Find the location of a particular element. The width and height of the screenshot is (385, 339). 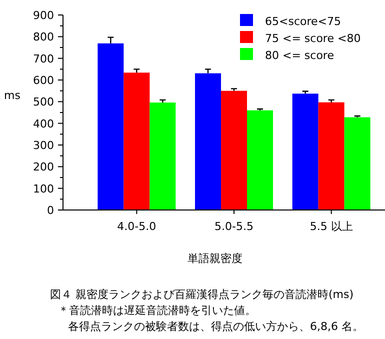

legend-label: 80 <= score is located at coordinates (299, 55).